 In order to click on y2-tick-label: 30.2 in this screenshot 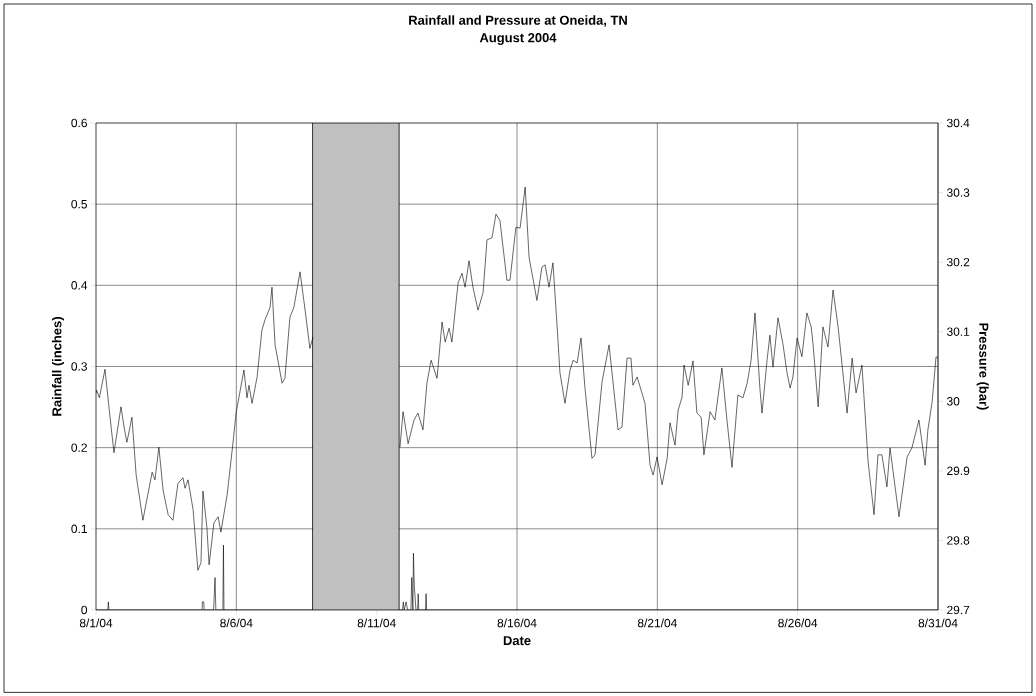, I will do `click(958, 262)`.